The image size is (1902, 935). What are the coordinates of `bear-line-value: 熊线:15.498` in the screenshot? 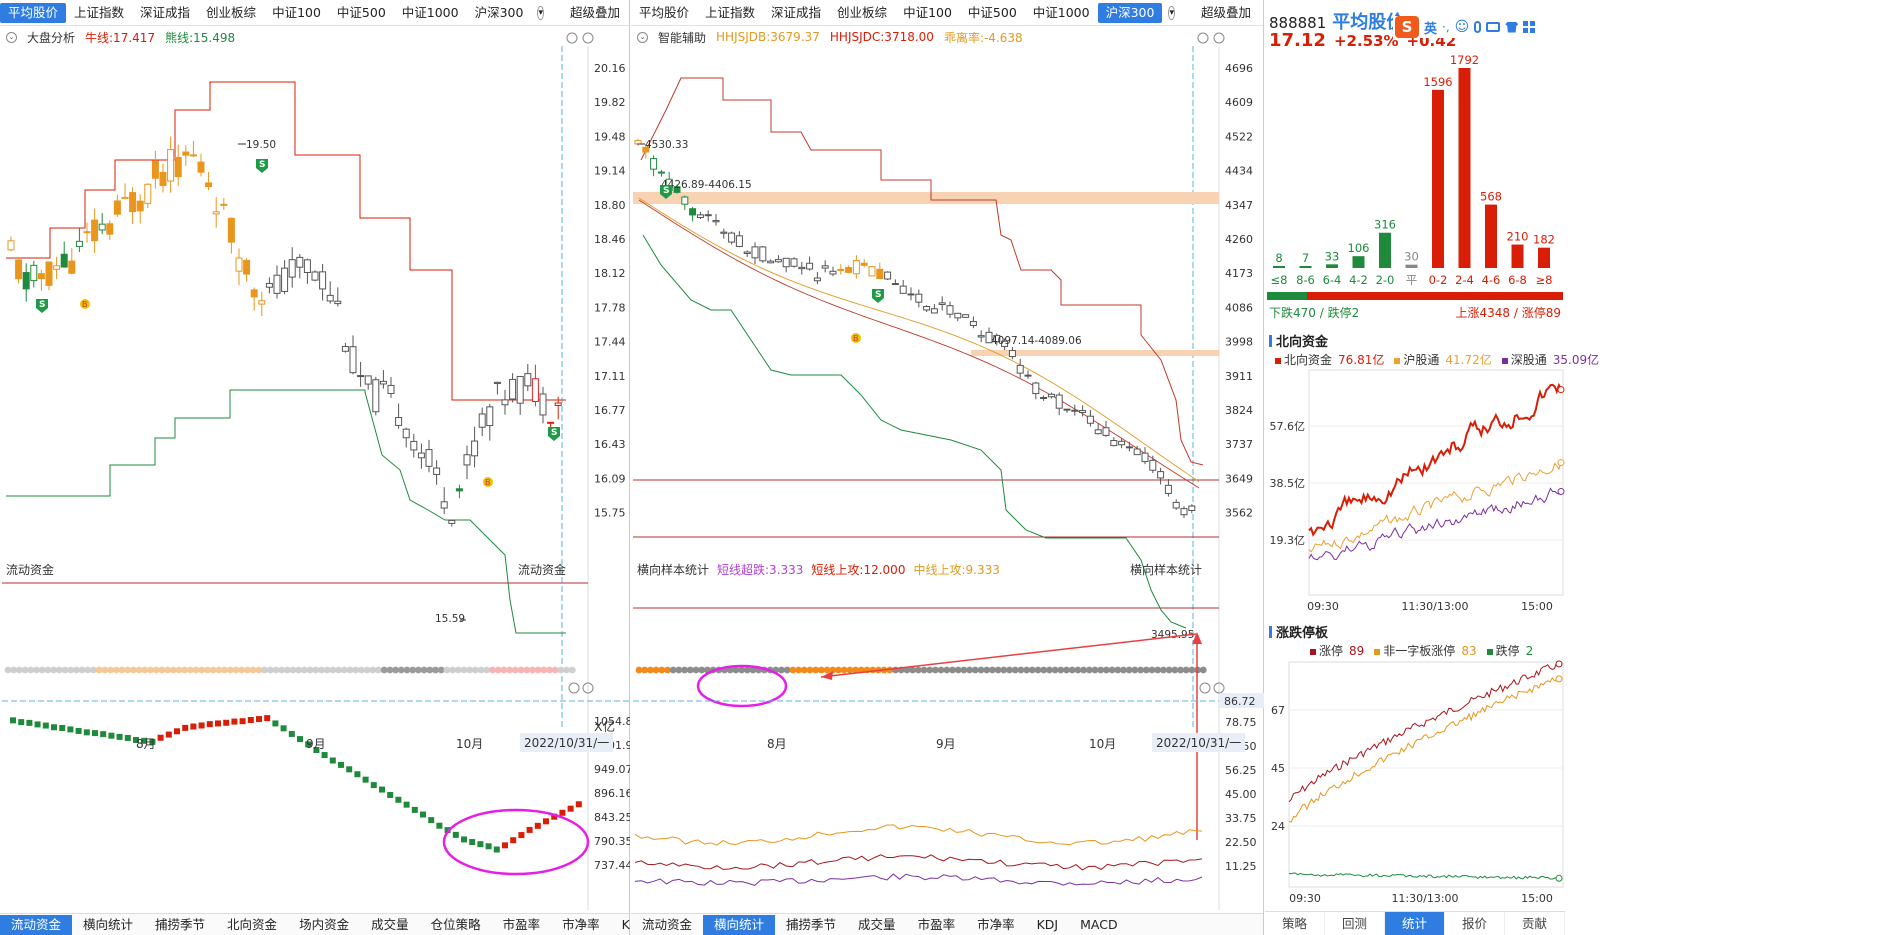 It's located at (200, 37).